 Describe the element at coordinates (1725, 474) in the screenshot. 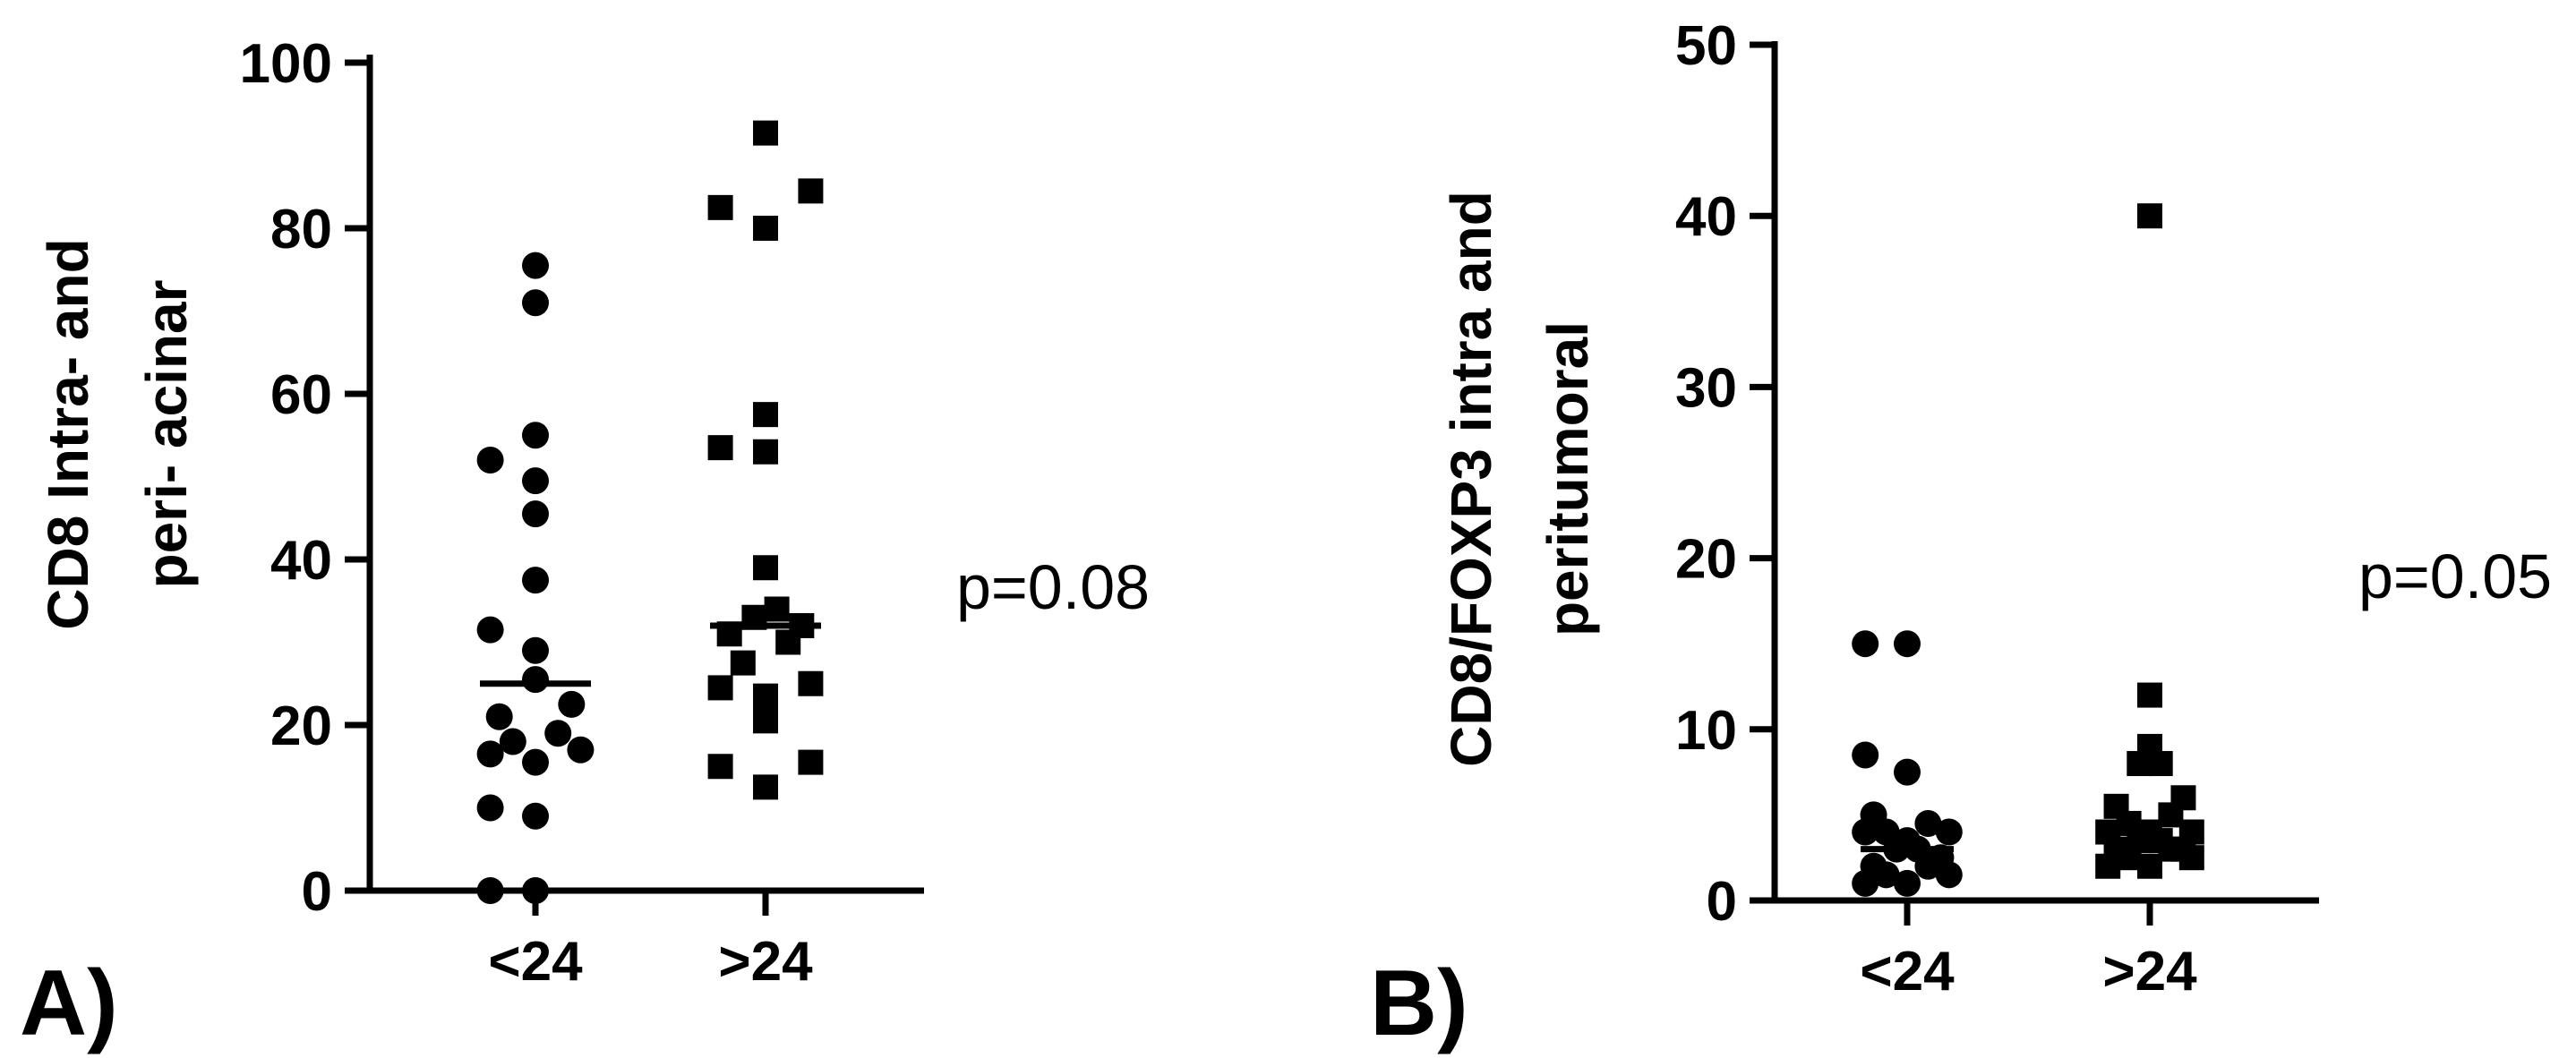

I see `panel-b-y-ticks: 0 10 20 30 40 50` at that location.